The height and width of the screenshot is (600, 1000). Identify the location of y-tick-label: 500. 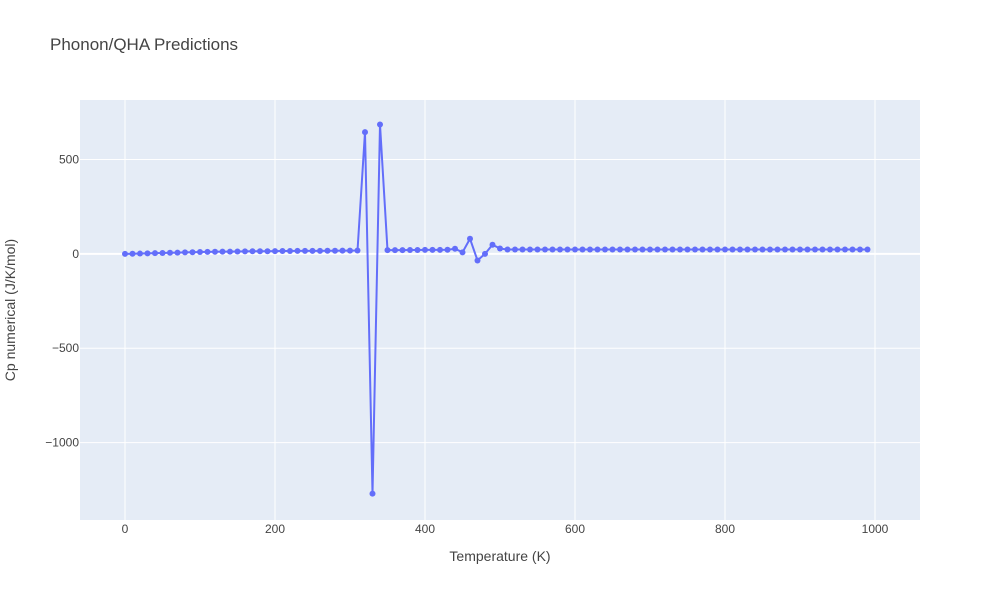
(69, 159).